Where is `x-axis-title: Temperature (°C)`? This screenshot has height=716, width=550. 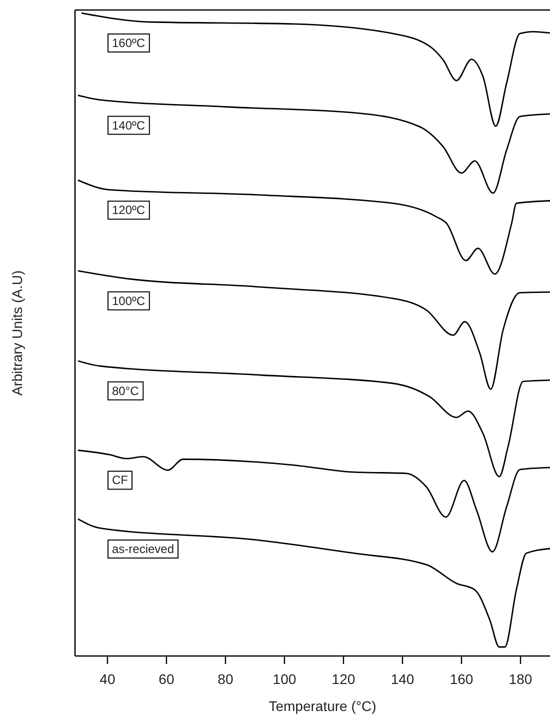 x-axis-title: Temperature (°C) is located at coordinates (322, 706).